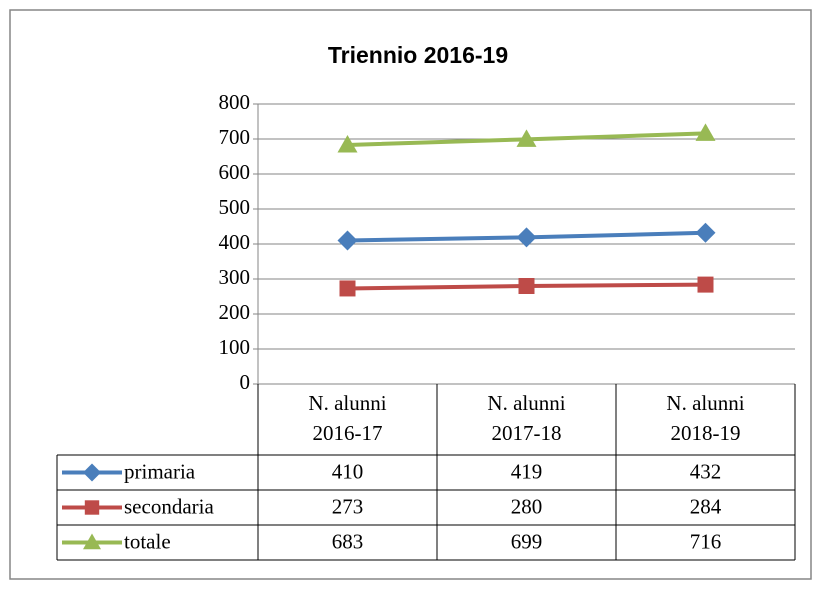 This screenshot has width=815, height=589. I want to click on category-cell: N. alunni 2018-19, so click(705, 418).